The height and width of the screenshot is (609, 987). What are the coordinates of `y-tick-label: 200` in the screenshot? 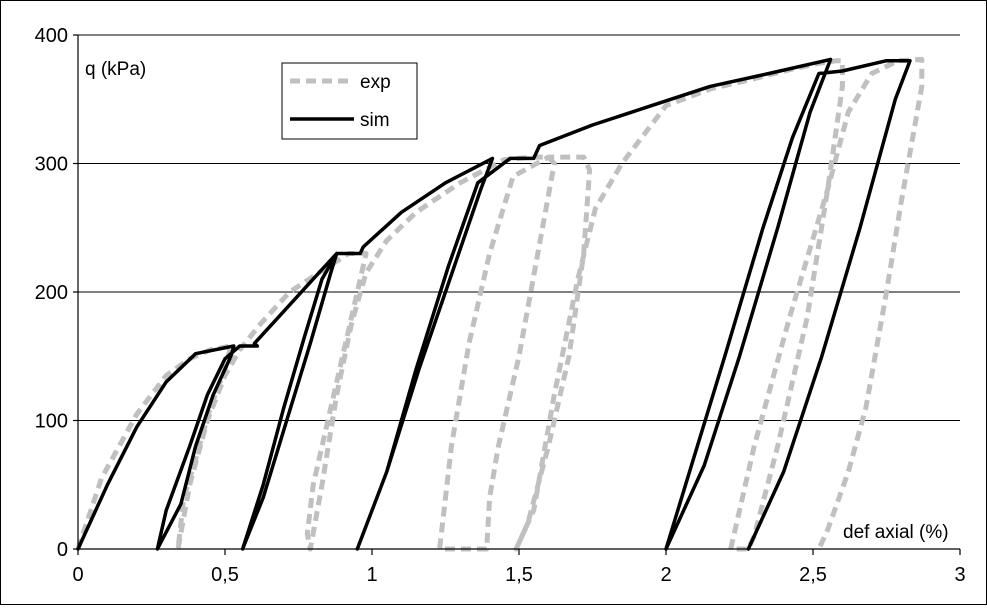 It's located at (51, 293).